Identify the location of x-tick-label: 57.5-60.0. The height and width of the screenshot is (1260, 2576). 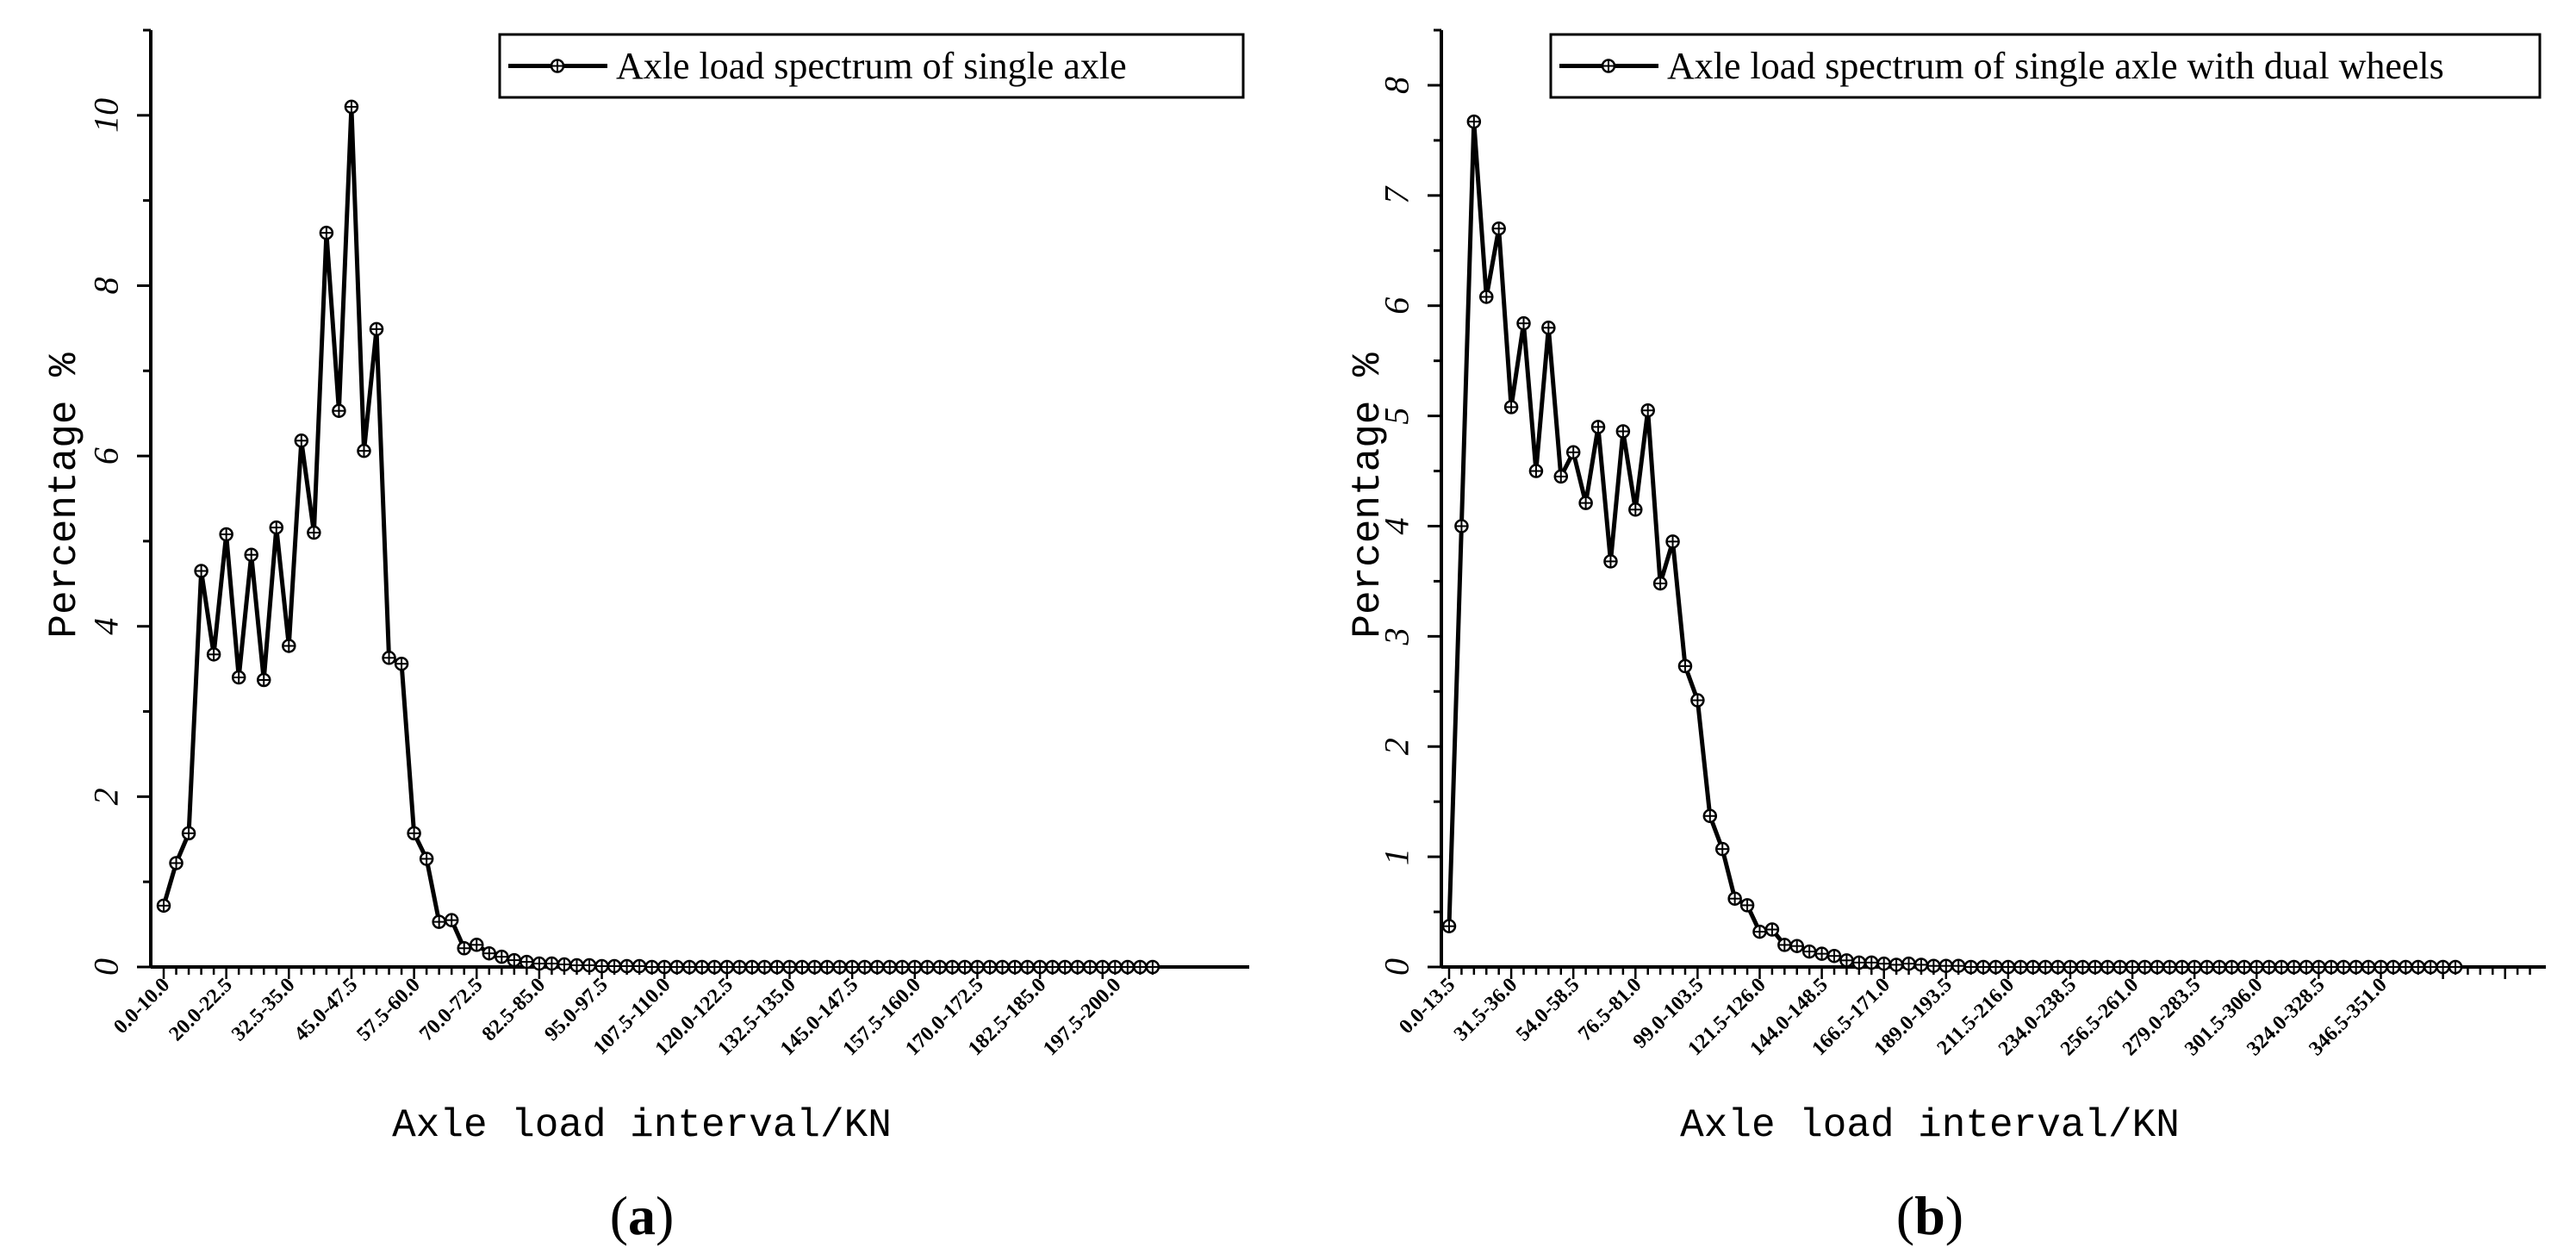
(388, 1010).